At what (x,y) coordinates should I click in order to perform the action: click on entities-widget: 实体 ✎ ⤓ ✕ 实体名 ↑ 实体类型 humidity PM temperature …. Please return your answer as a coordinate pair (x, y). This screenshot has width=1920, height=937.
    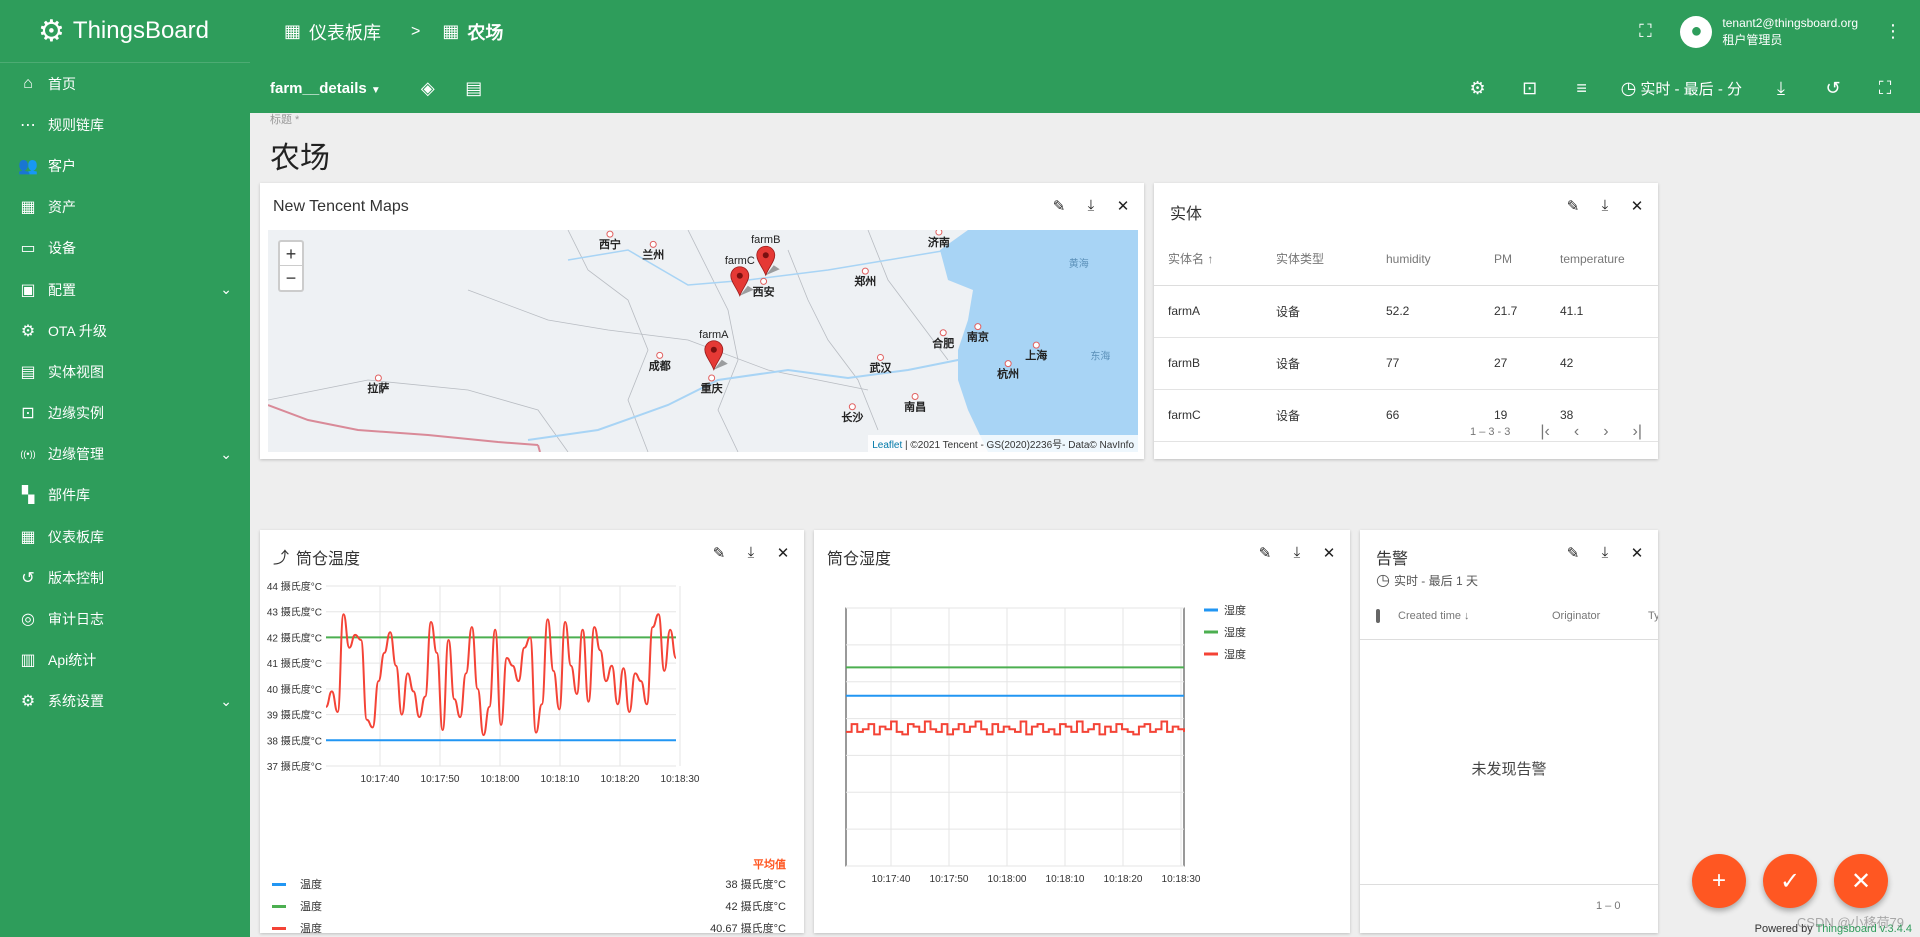
    Looking at the image, I should click on (1406, 321).